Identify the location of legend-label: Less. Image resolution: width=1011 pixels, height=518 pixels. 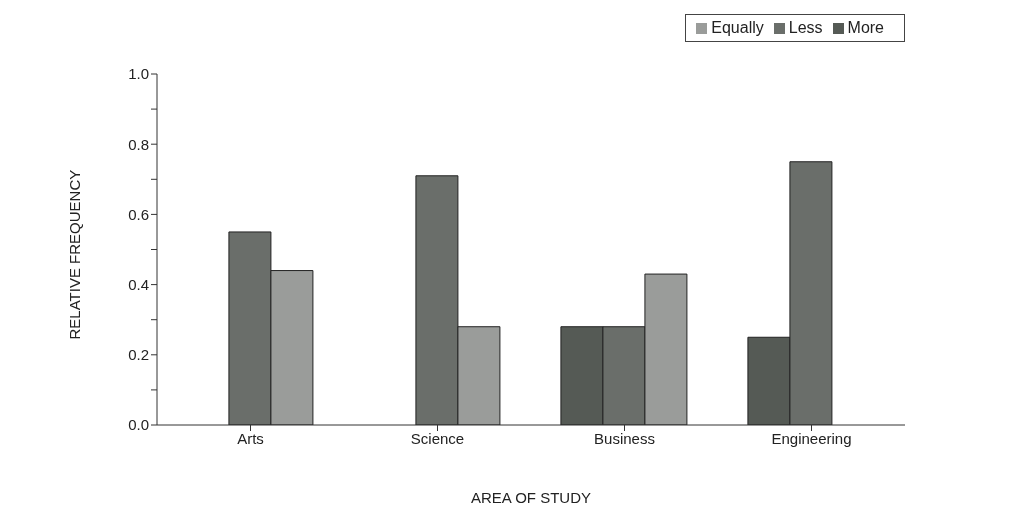
(805, 27).